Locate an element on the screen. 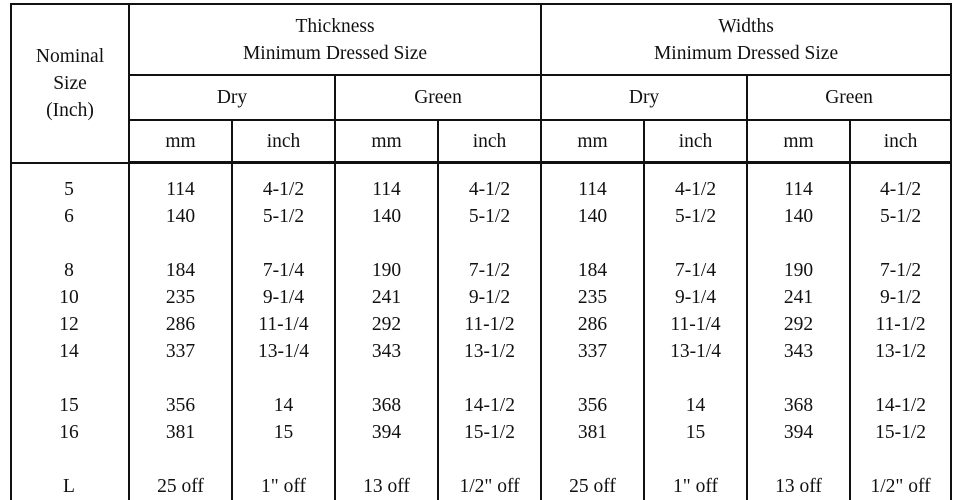 Image resolution: width=960 pixels, height=500 pixels. size-cell: 13 off is located at coordinates (798, 473).